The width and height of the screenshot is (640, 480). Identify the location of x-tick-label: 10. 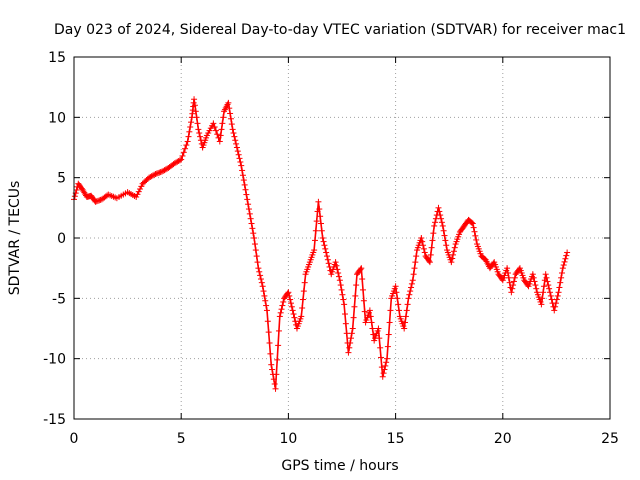
(288, 439).